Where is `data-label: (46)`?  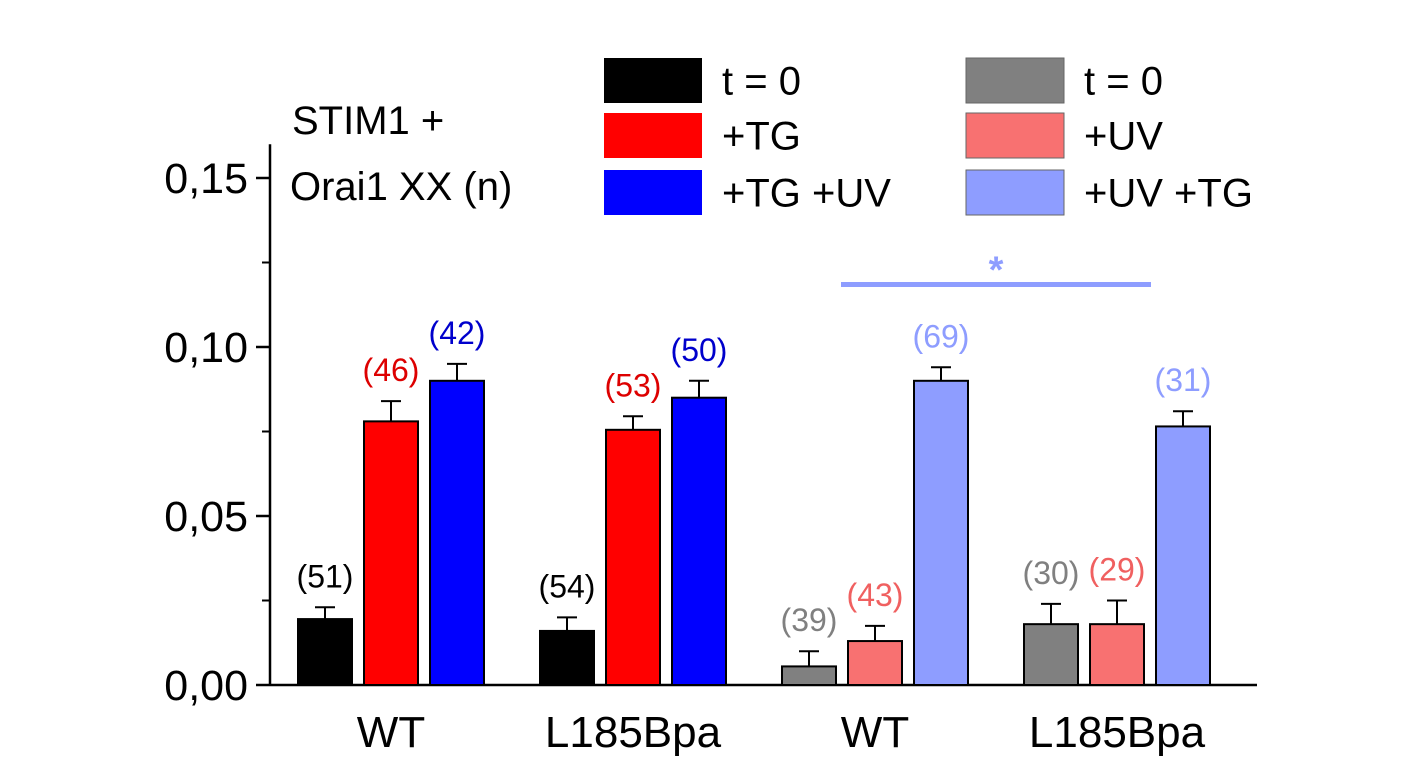 data-label: (46) is located at coordinates (391, 370).